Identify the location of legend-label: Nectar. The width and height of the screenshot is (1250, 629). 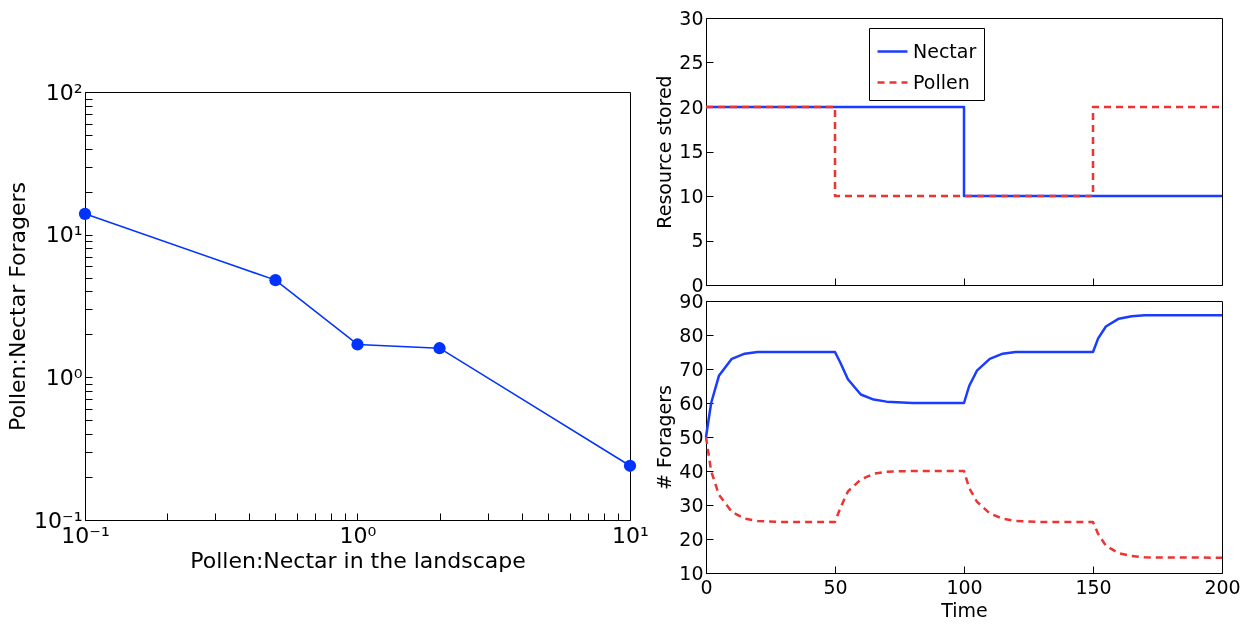
(945, 50).